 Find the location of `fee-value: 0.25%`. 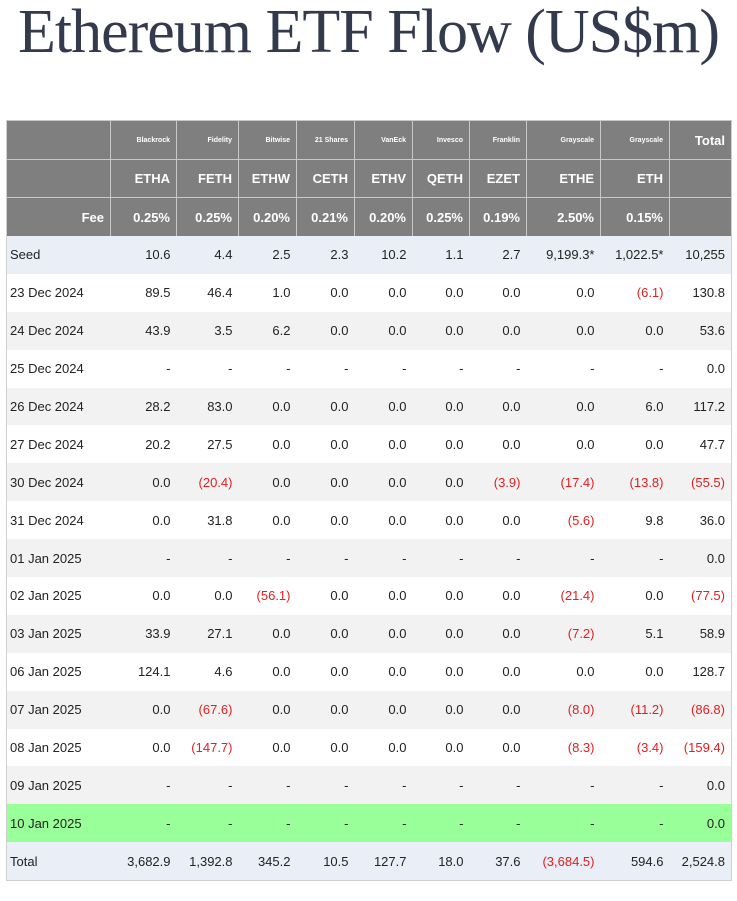

fee-value: 0.25% is located at coordinates (207, 216).